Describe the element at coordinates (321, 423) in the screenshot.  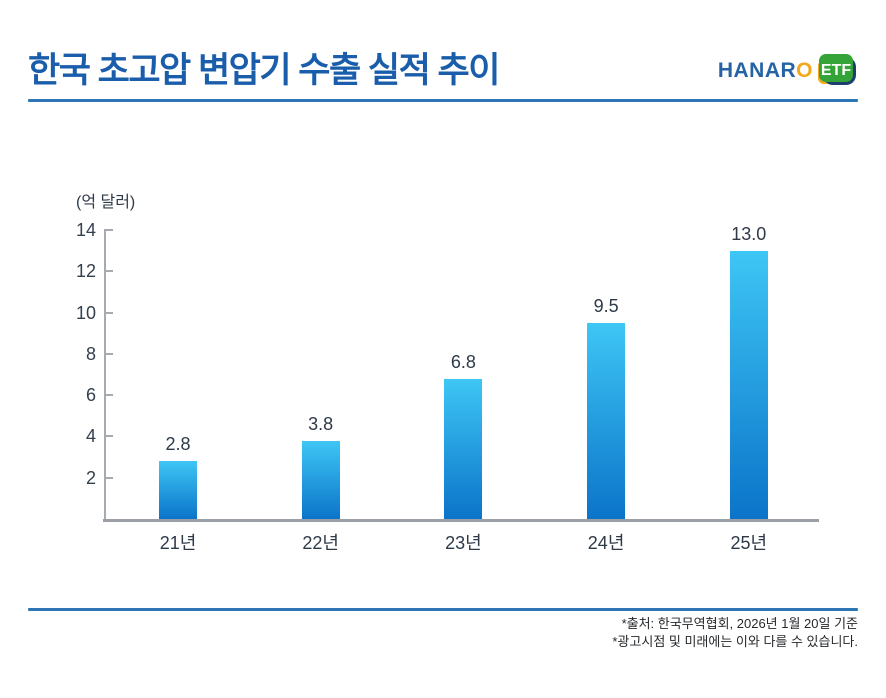
I see `bar-value-label: 3.8` at that location.